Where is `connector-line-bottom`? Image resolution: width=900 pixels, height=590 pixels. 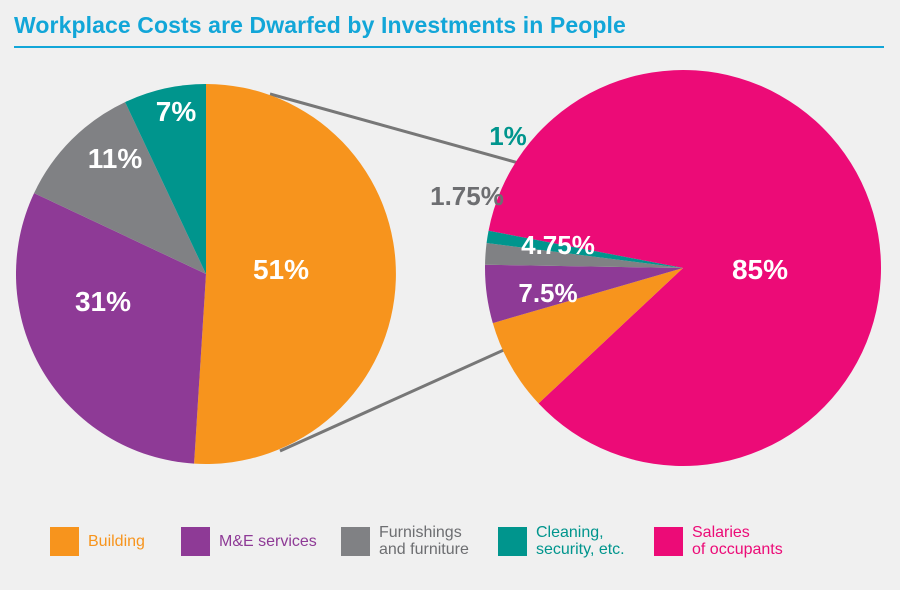
connector-line-bottom is located at coordinates (398, 397).